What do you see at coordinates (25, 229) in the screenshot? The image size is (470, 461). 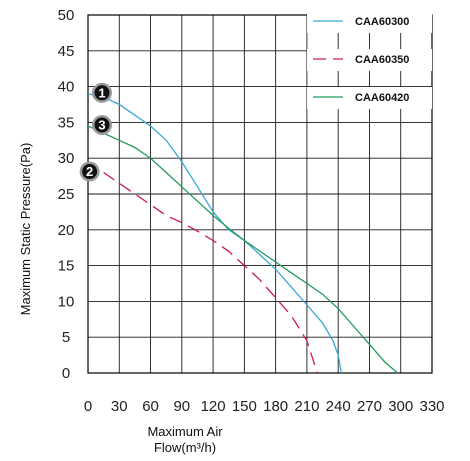 I see `y-axis-label: Maximum Static Pressure(Pa)` at bounding box center [25, 229].